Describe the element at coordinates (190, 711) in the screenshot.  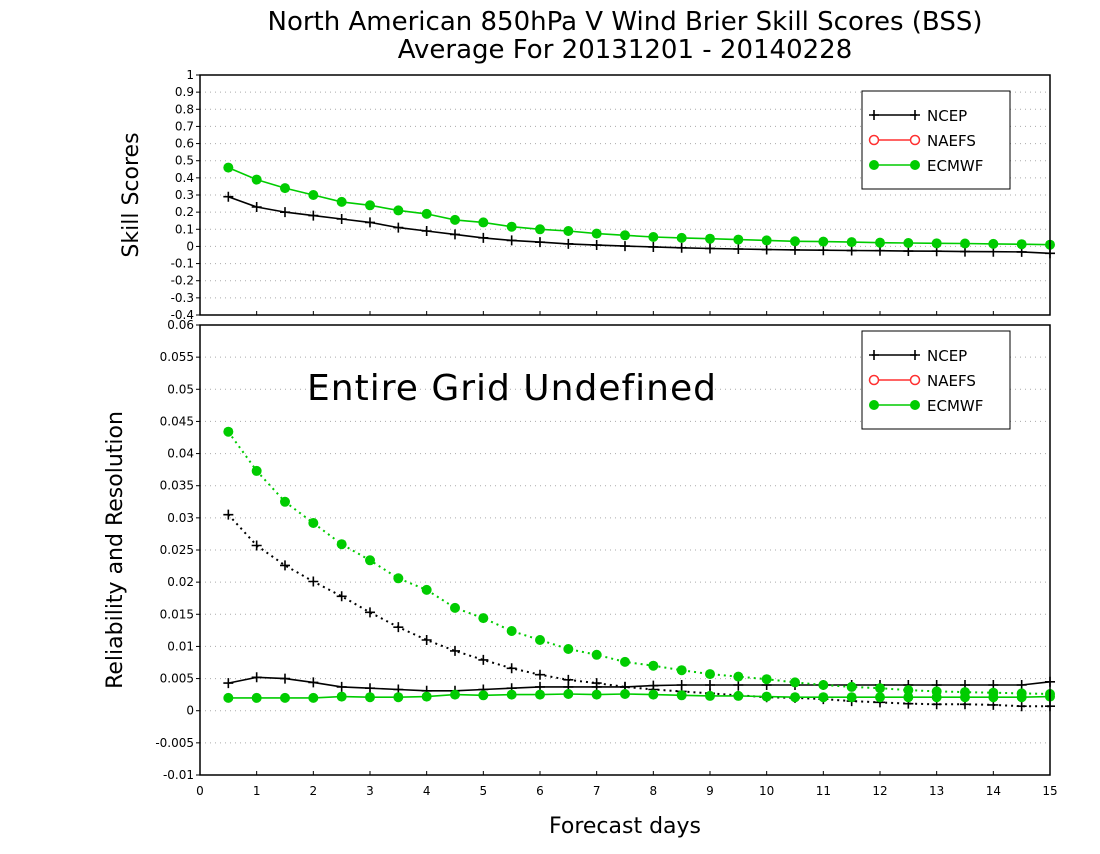
I see `relres-ytick-label: 0` at that location.